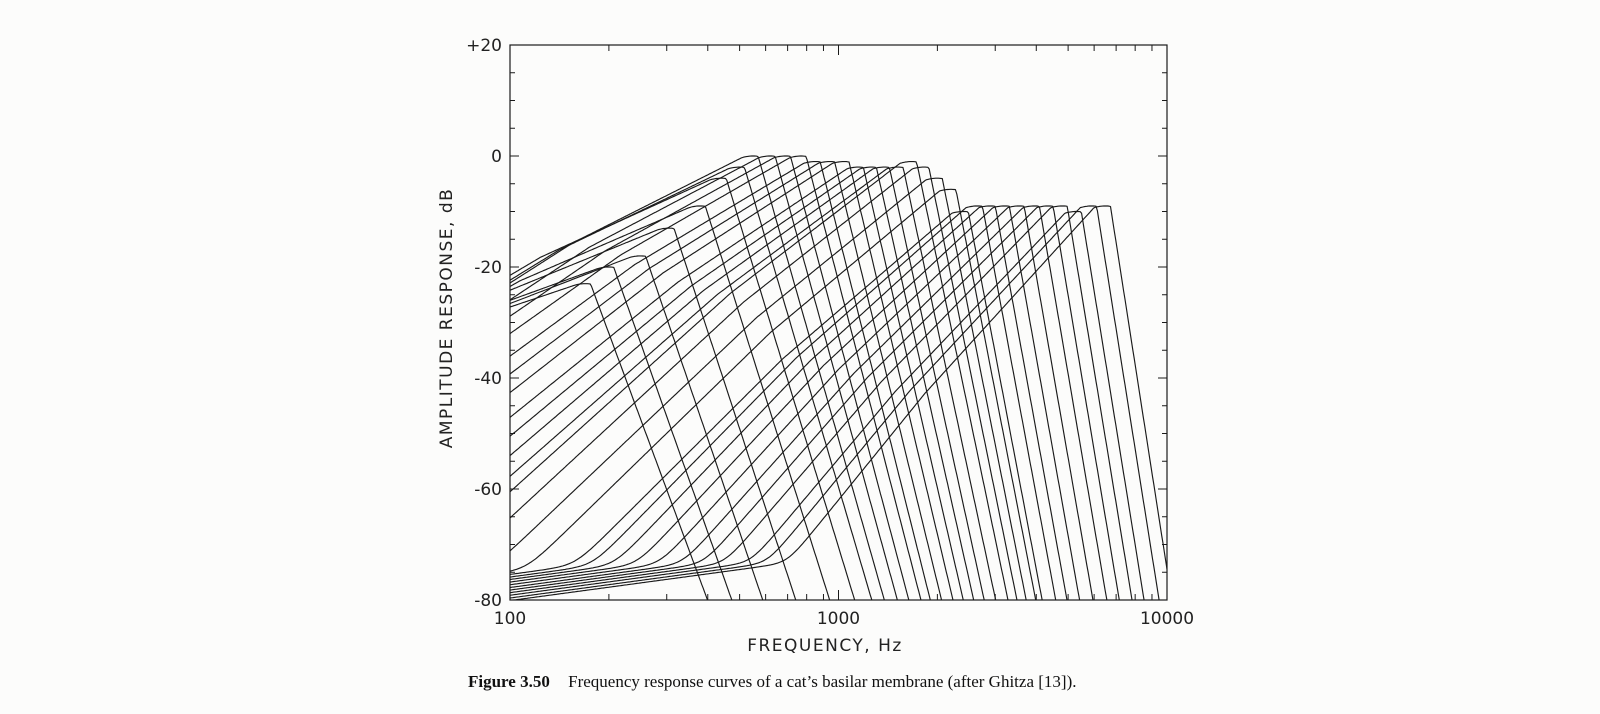 This screenshot has width=1600, height=714. I want to click on figure-number: Figure 3.50, so click(509, 681).